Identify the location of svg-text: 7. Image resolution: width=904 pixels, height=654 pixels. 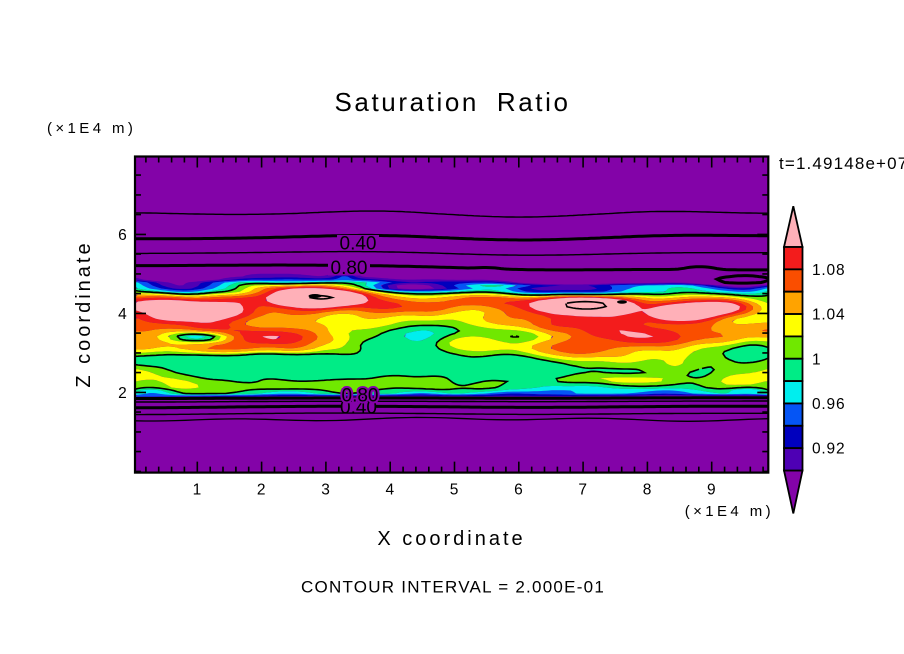
(582, 490).